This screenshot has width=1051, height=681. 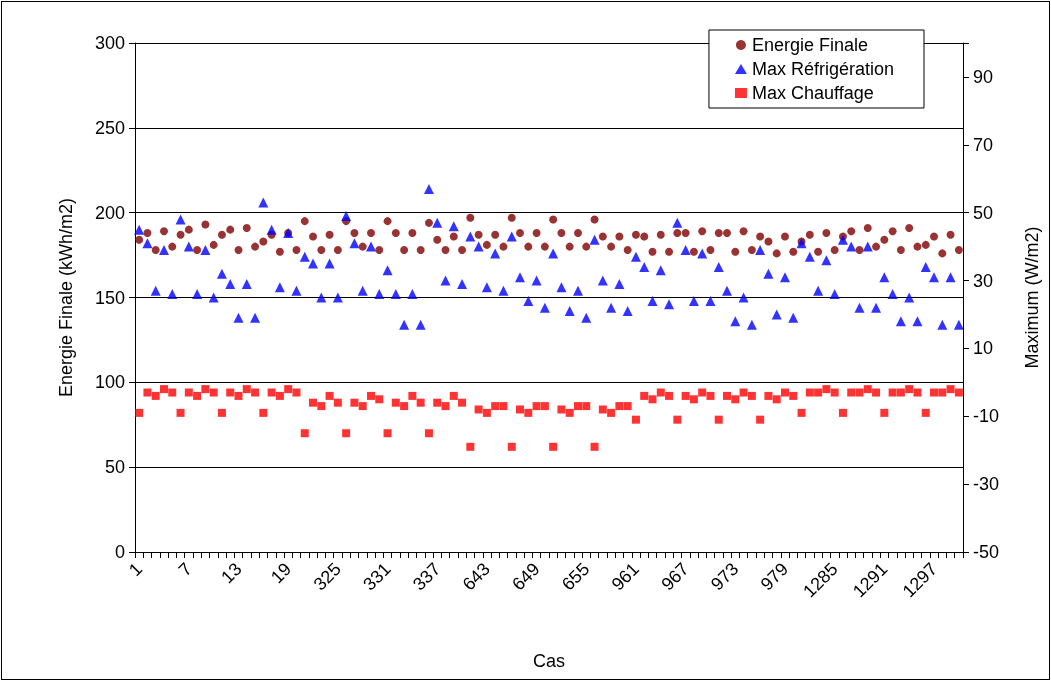 I want to click on y2-tick-label: -30, so click(x=986, y=484).